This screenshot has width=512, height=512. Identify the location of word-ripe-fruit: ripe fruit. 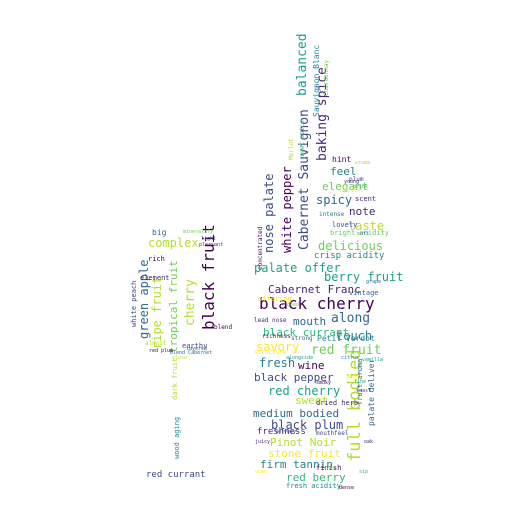
(157, 312).